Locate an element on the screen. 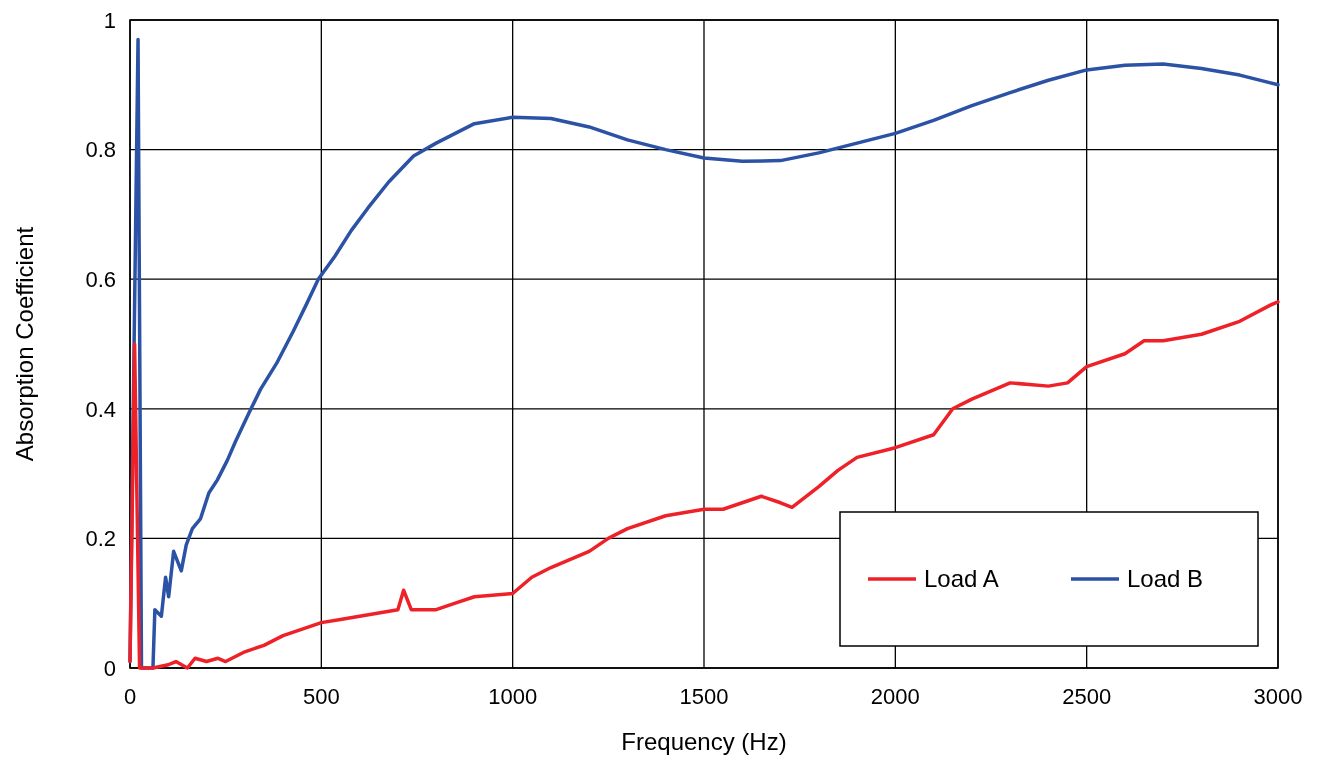 The width and height of the screenshot is (1324, 773). x-tick-label: 2000 is located at coordinates (895, 696).